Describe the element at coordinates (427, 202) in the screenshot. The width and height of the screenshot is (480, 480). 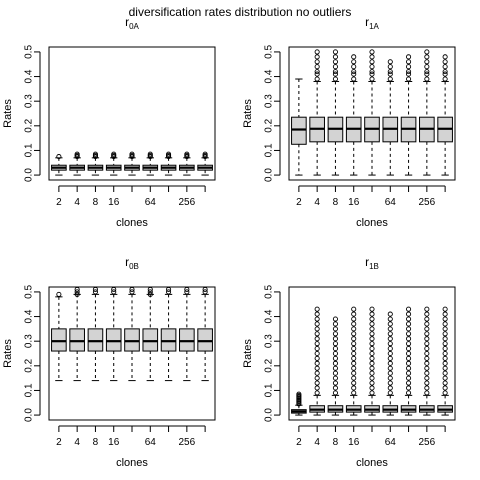
I see `x-tick-label: 256` at that location.